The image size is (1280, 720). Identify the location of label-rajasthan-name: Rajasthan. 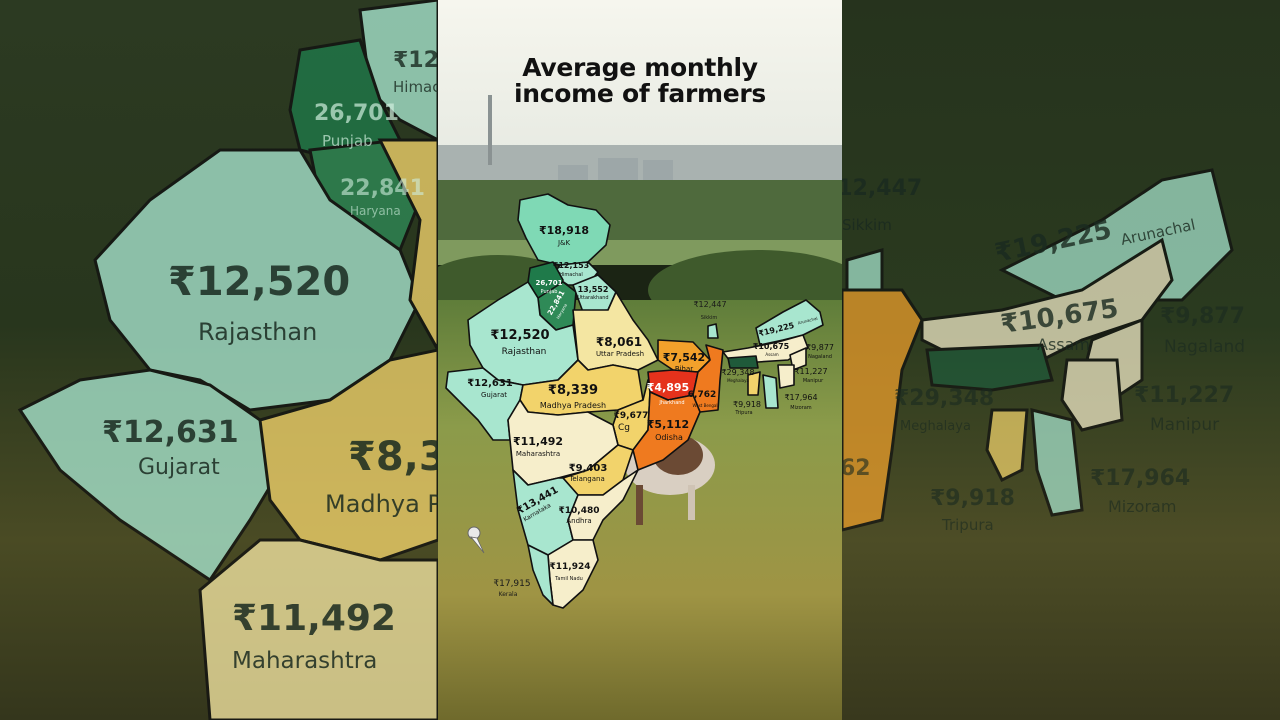
(524, 352).